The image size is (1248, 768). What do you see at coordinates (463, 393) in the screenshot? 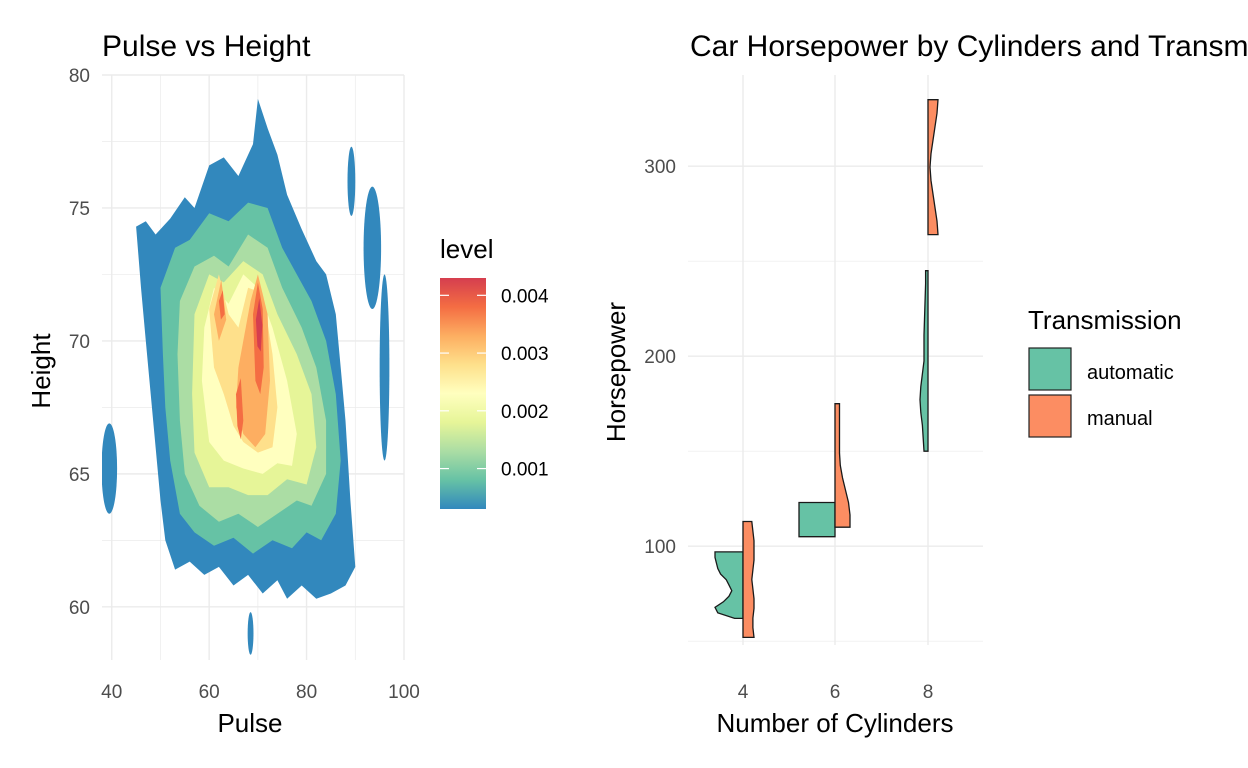
I see `level-colorbar` at bounding box center [463, 393].